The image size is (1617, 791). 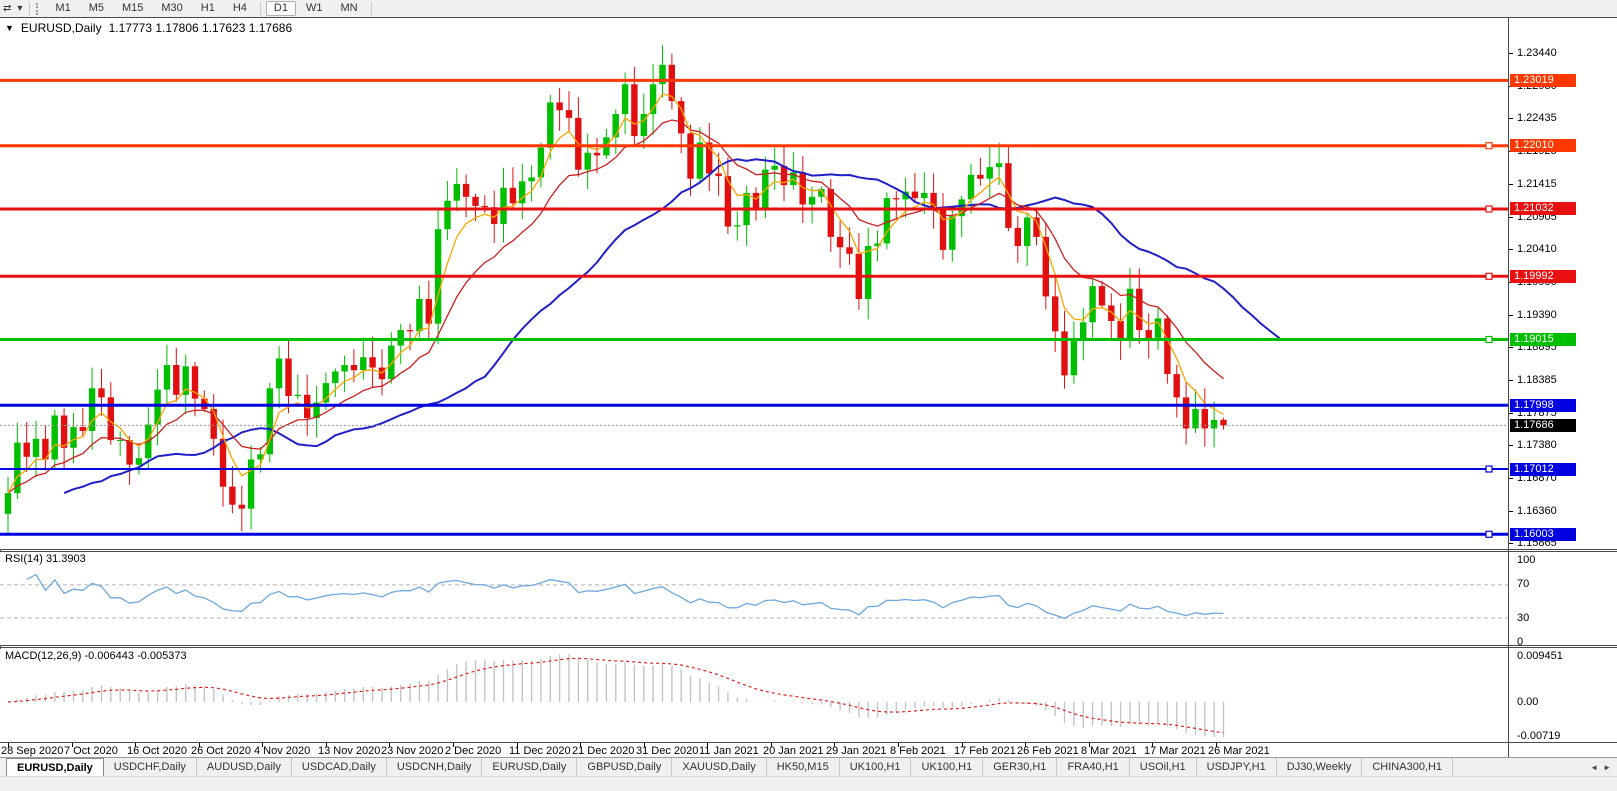 What do you see at coordinates (1163, 767) in the screenshot?
I see `chart-tab-usoil-h1: USOil,H1` at bounding box center [1163, 767].